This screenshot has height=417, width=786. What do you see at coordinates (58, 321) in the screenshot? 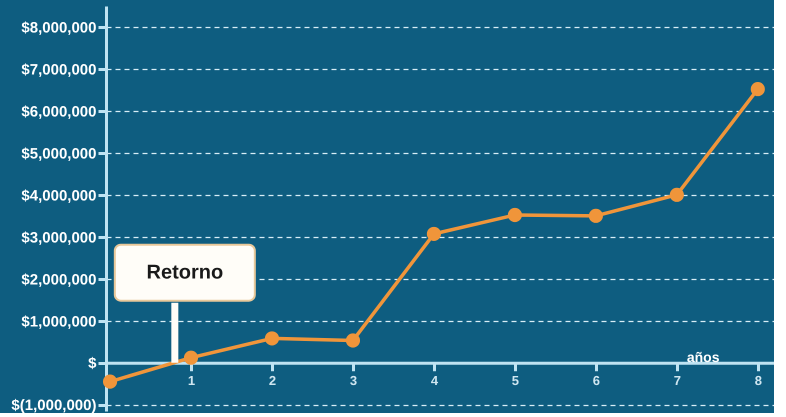
I see `y-tick-label: $1,000,000` at bounding box center [58, 321].